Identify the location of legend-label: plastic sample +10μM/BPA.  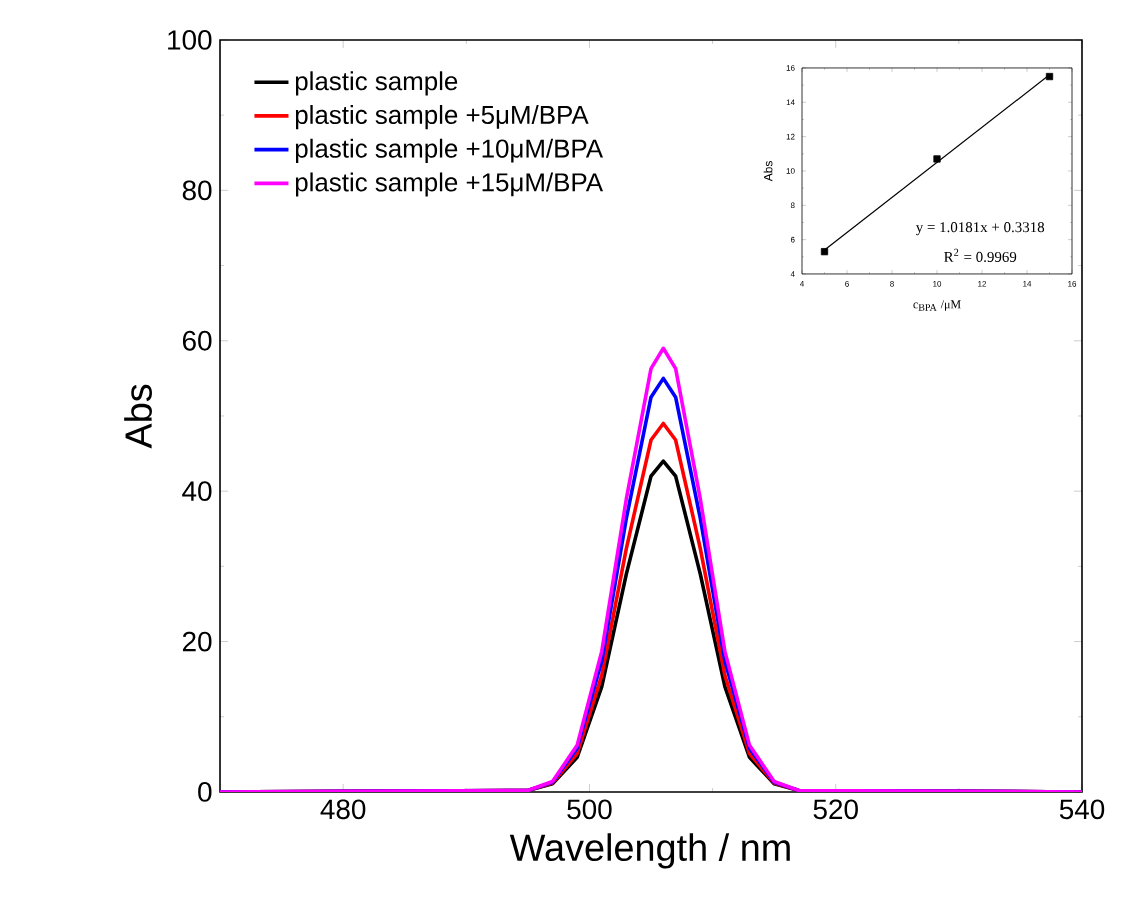
(449, 150).